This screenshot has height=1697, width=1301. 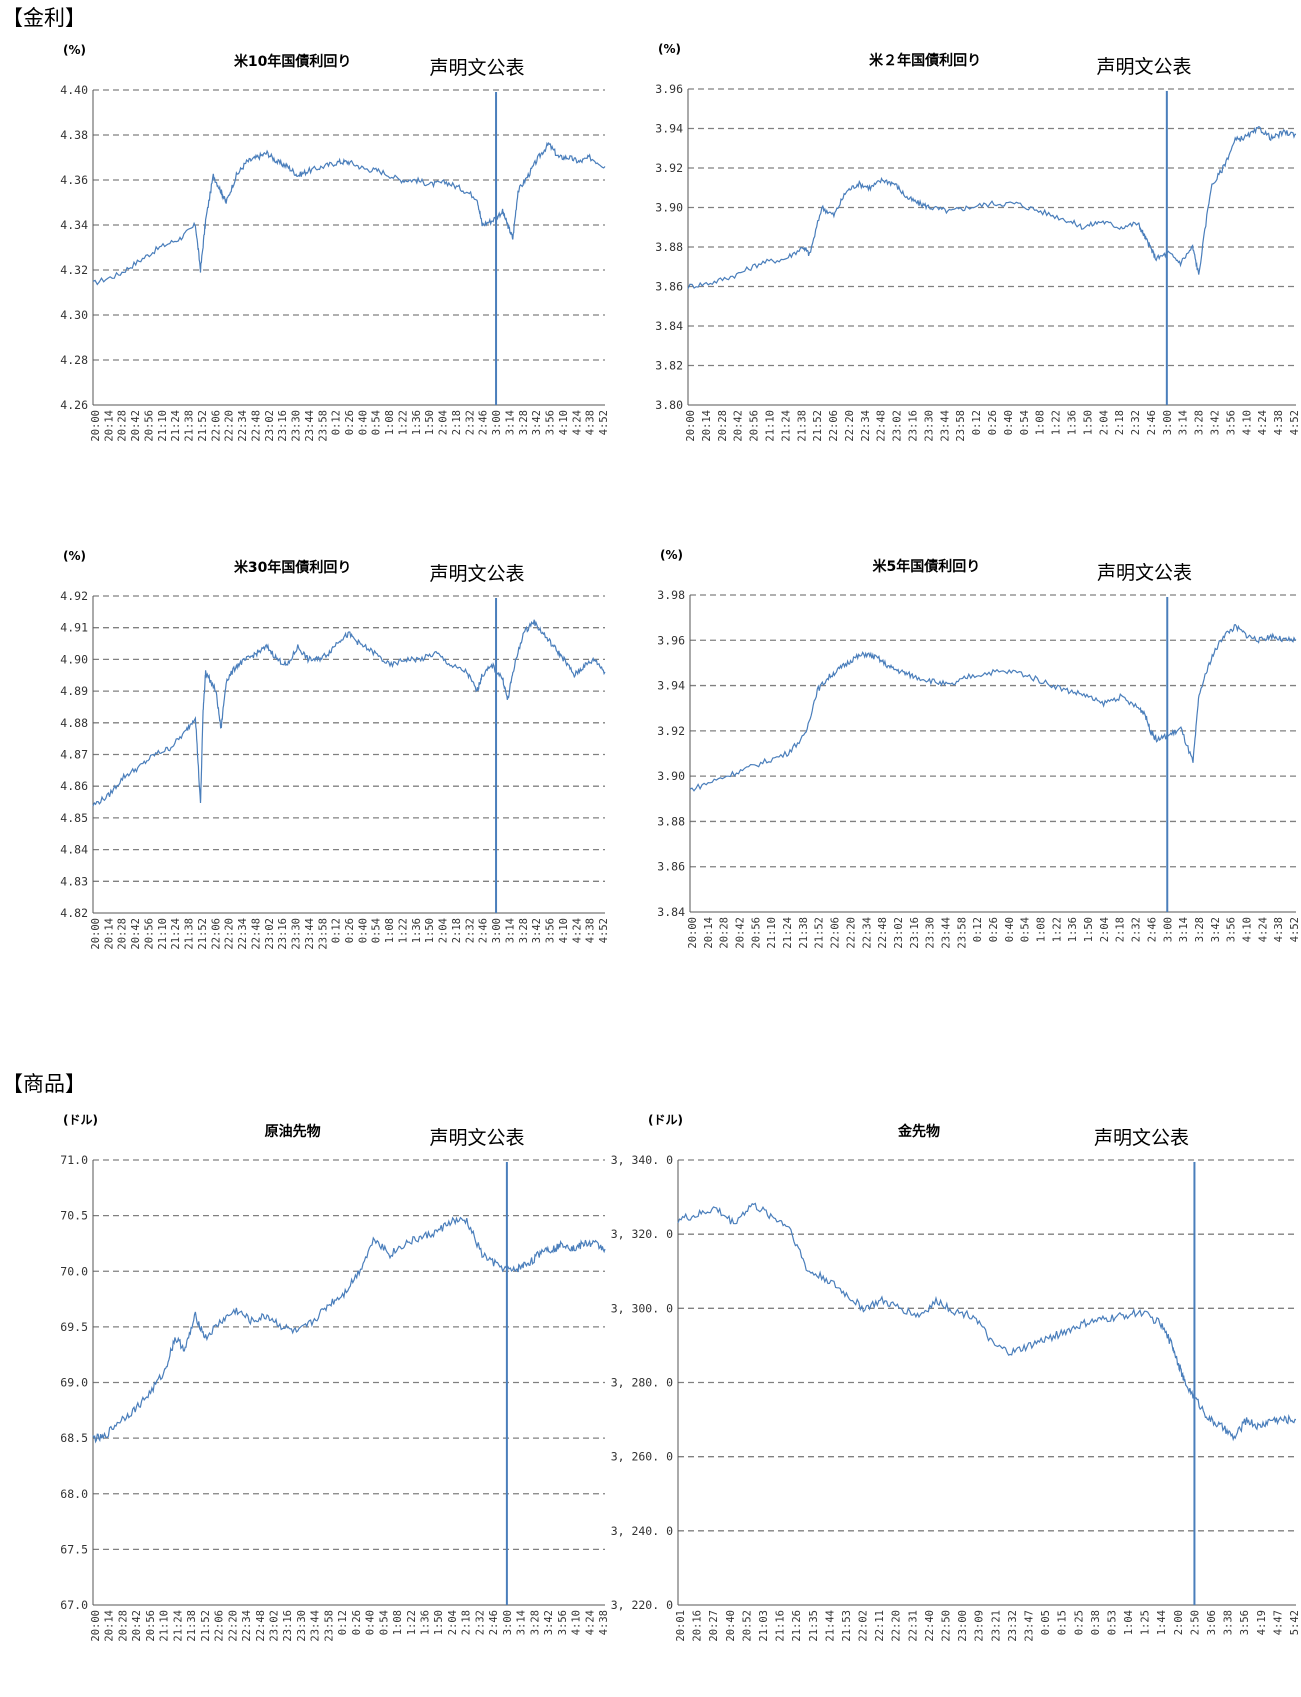 What do you see at coordinates (781, 1626) in the screenshot?
I see `x-tick-label: 21:16` at bounding box center [781, 1626].